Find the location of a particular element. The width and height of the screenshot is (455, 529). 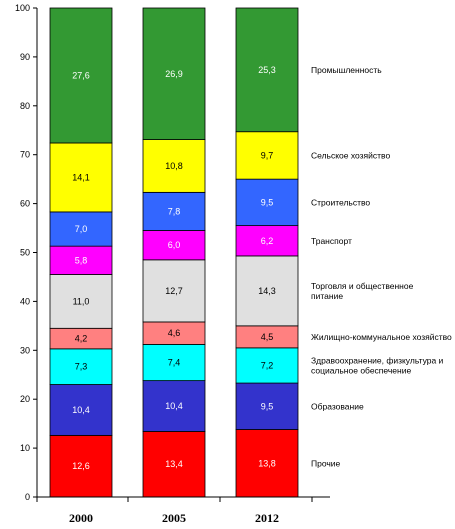

data-label: 6,2 is located at coordinates (267, 241).